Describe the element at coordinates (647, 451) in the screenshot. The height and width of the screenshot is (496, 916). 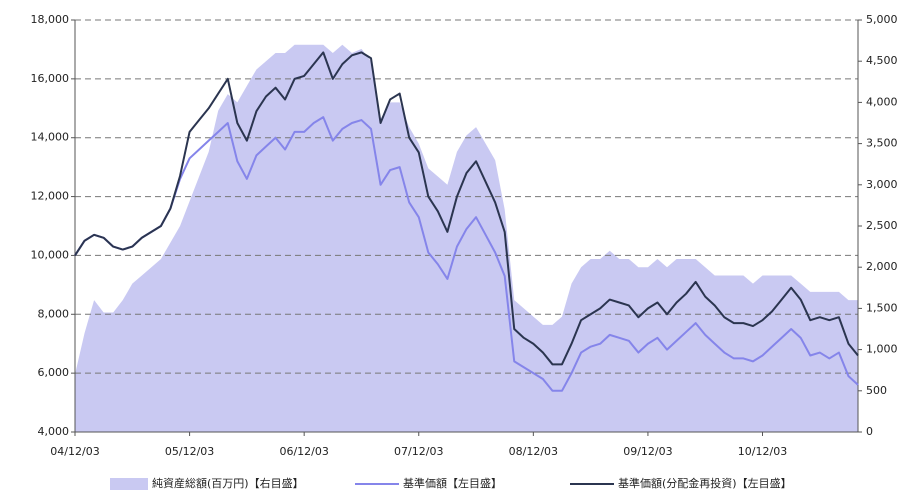
I see `x-tick-label: 09/12/03` at that location.